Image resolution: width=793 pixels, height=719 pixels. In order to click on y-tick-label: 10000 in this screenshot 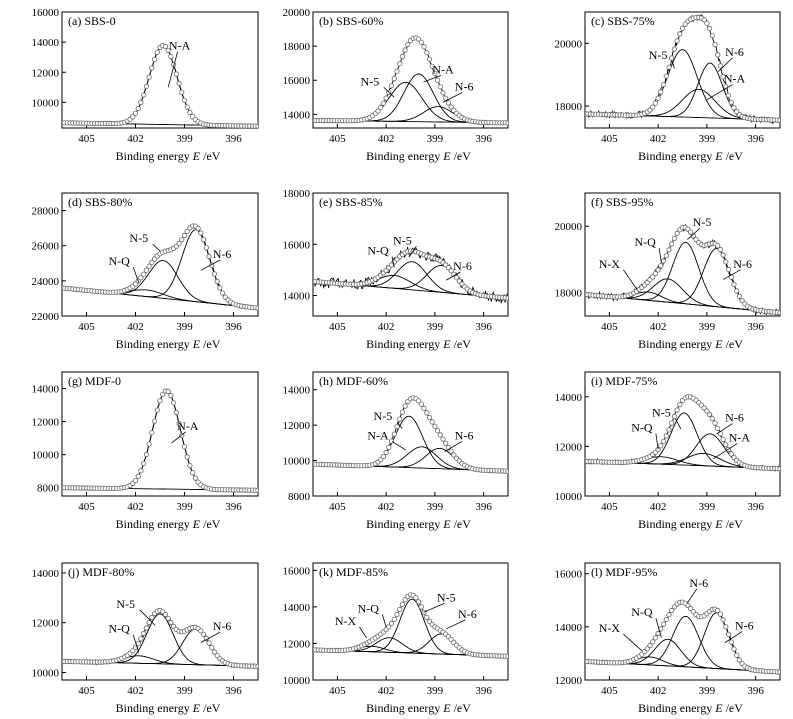, I will do `click(46, 103)`.